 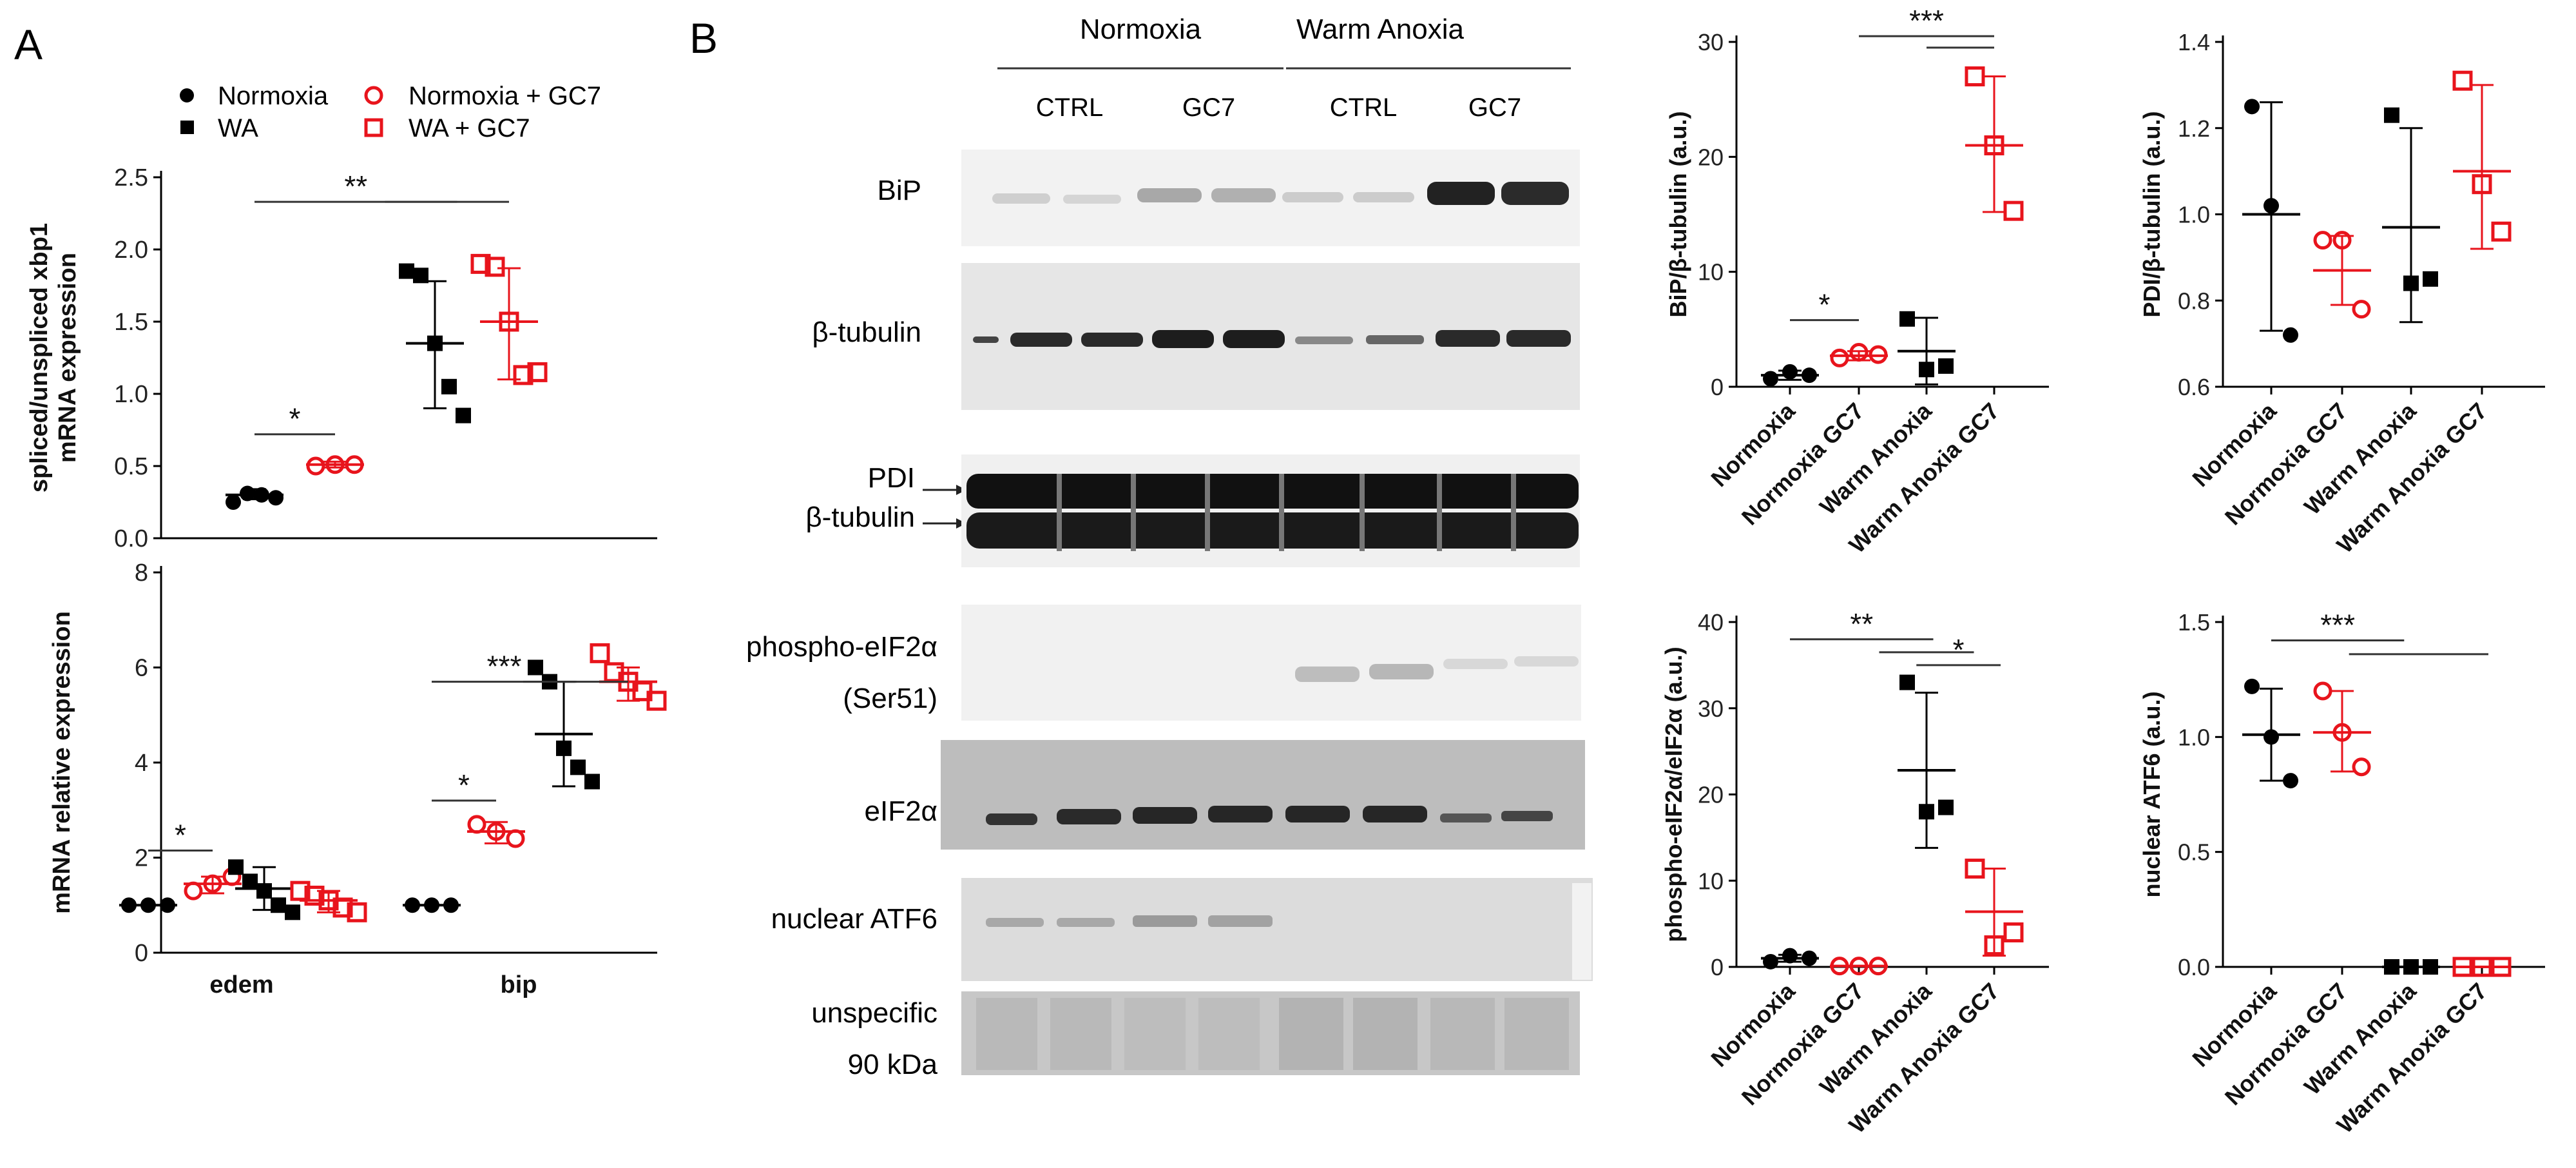 I want to click on y-axis-label: BiP/β-tubulin (a.u.), so click(x=1678, y=215).